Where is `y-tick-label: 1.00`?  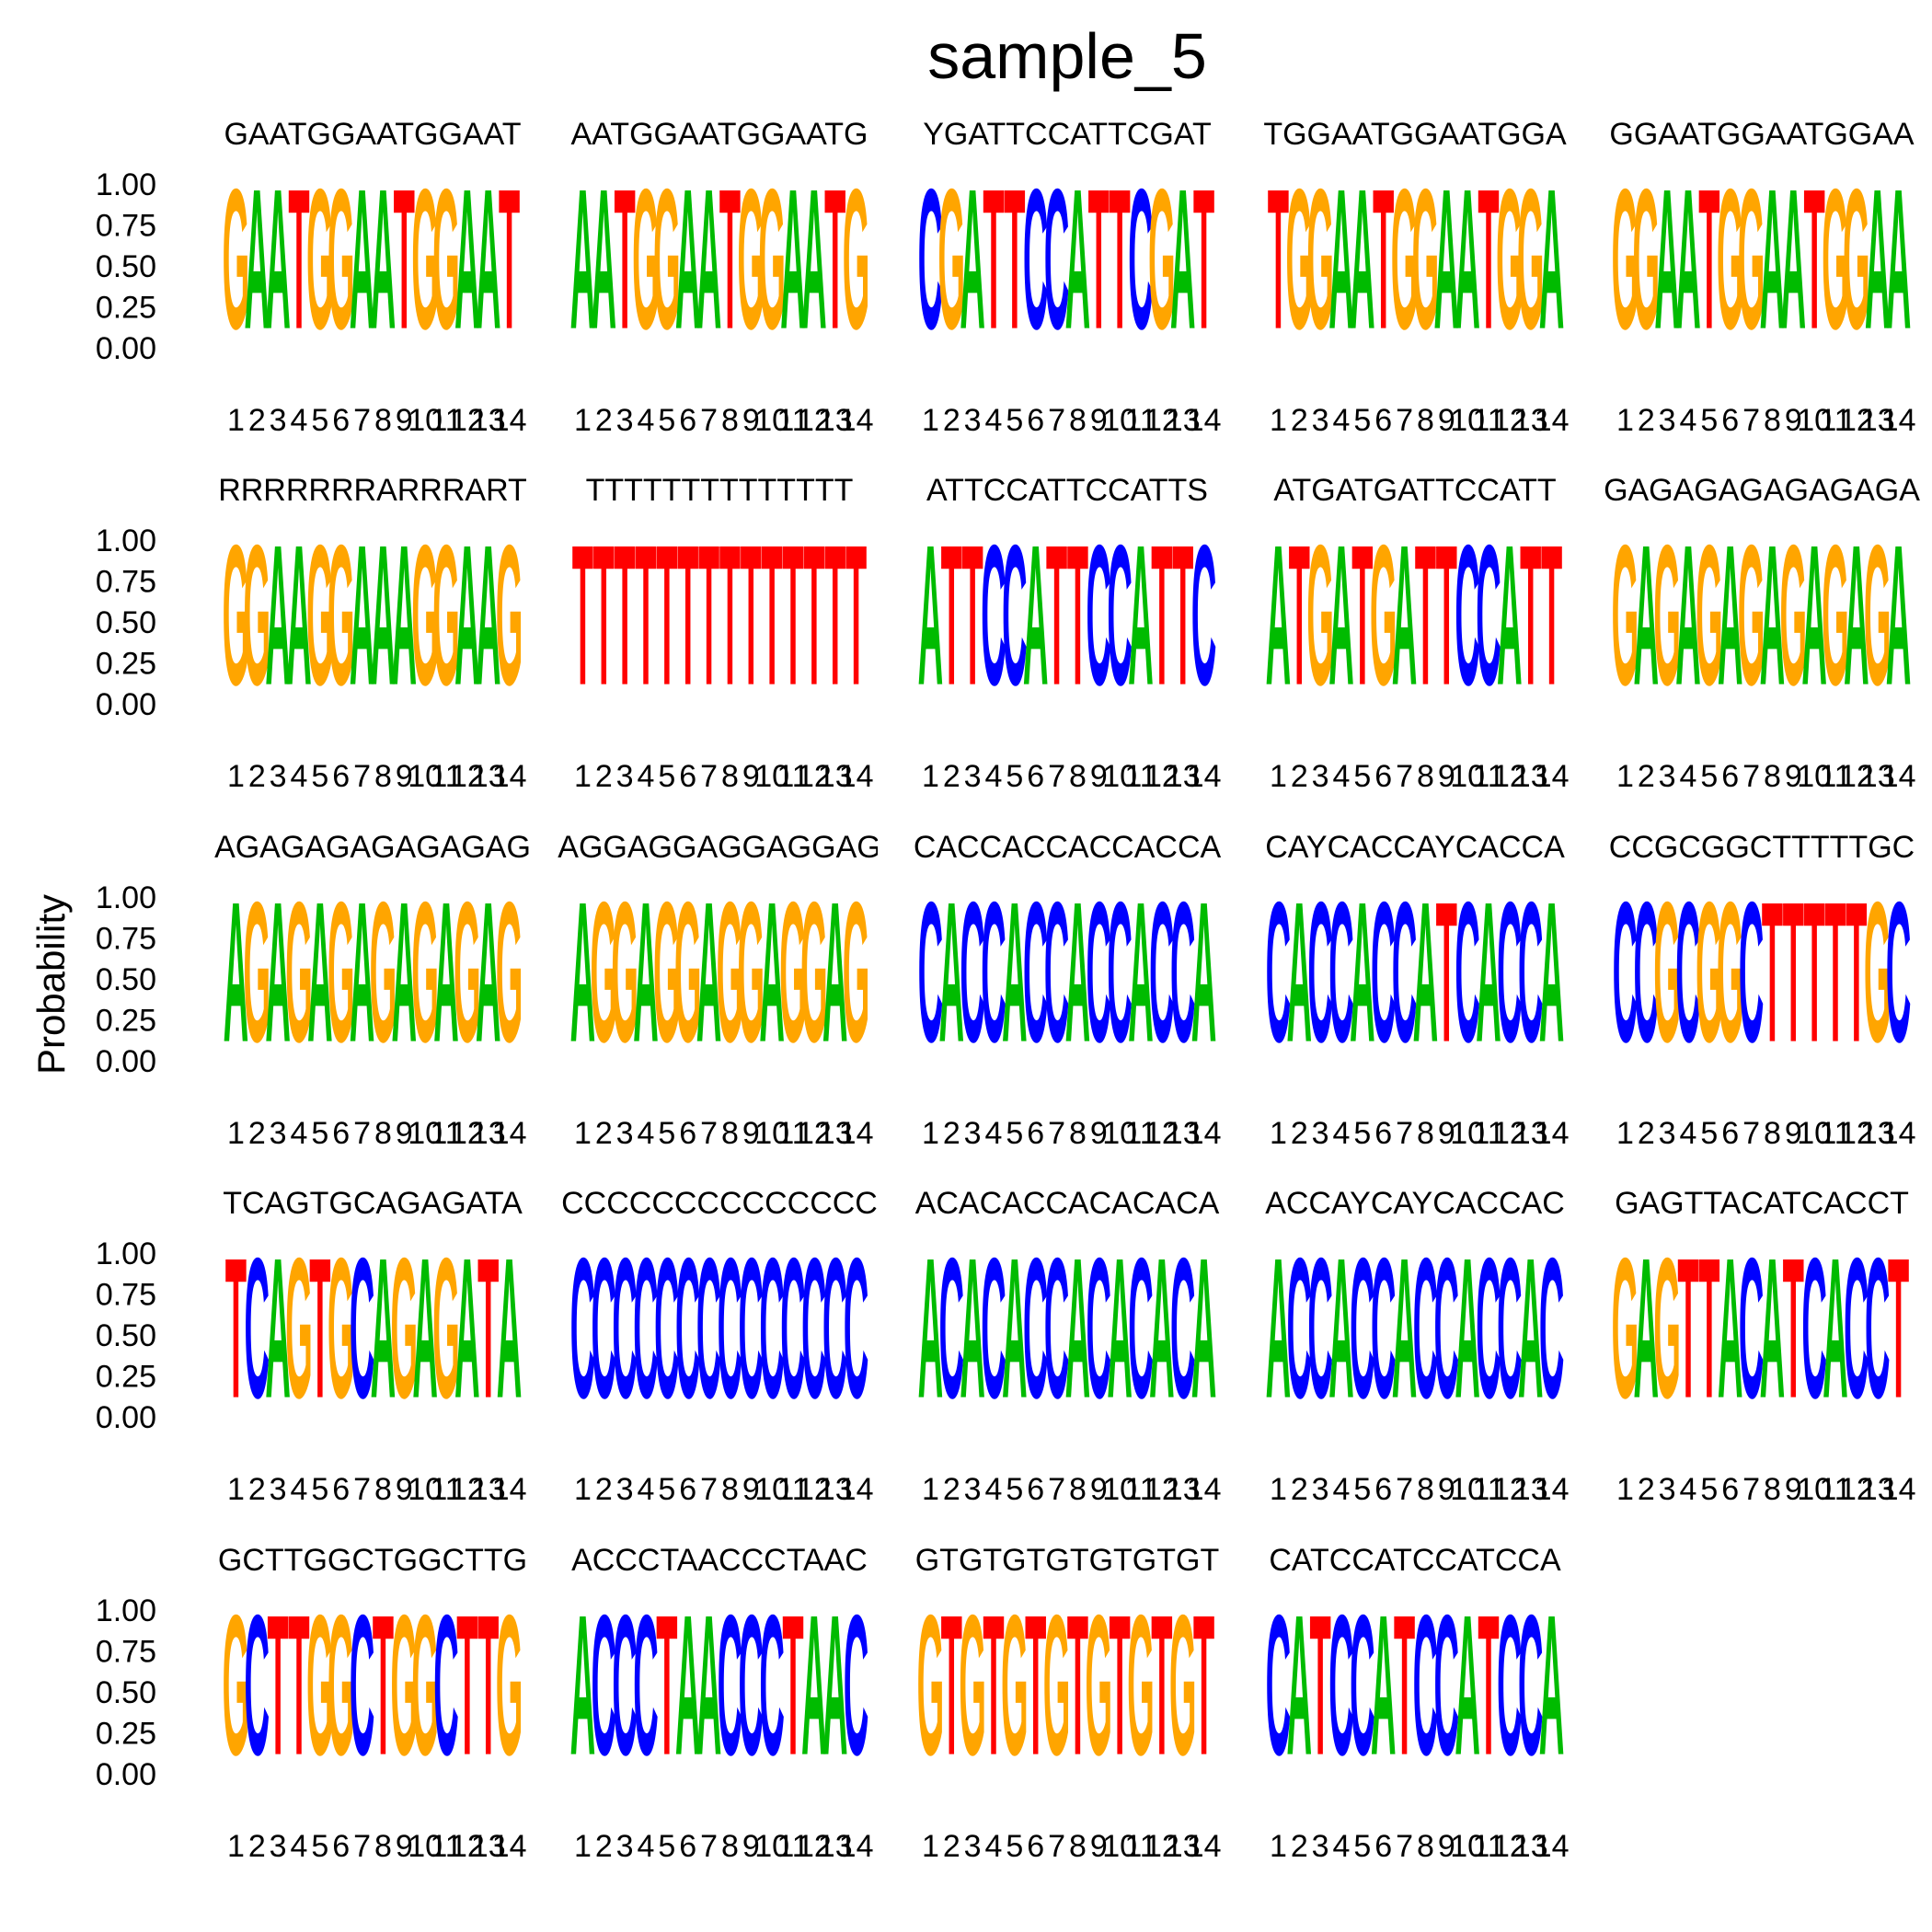 y-tick-label: 1.00 is located at coordinates (126, 897).